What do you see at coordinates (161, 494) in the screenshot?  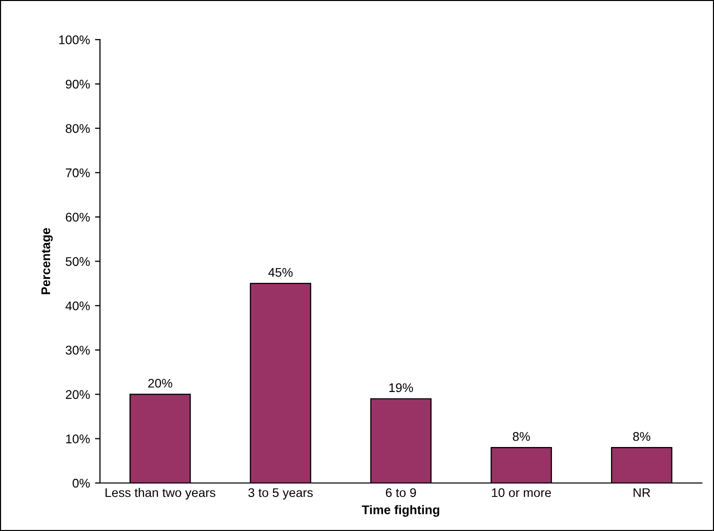 I see `x-tick-label: Less than two years` at bounding box center [161, 494].